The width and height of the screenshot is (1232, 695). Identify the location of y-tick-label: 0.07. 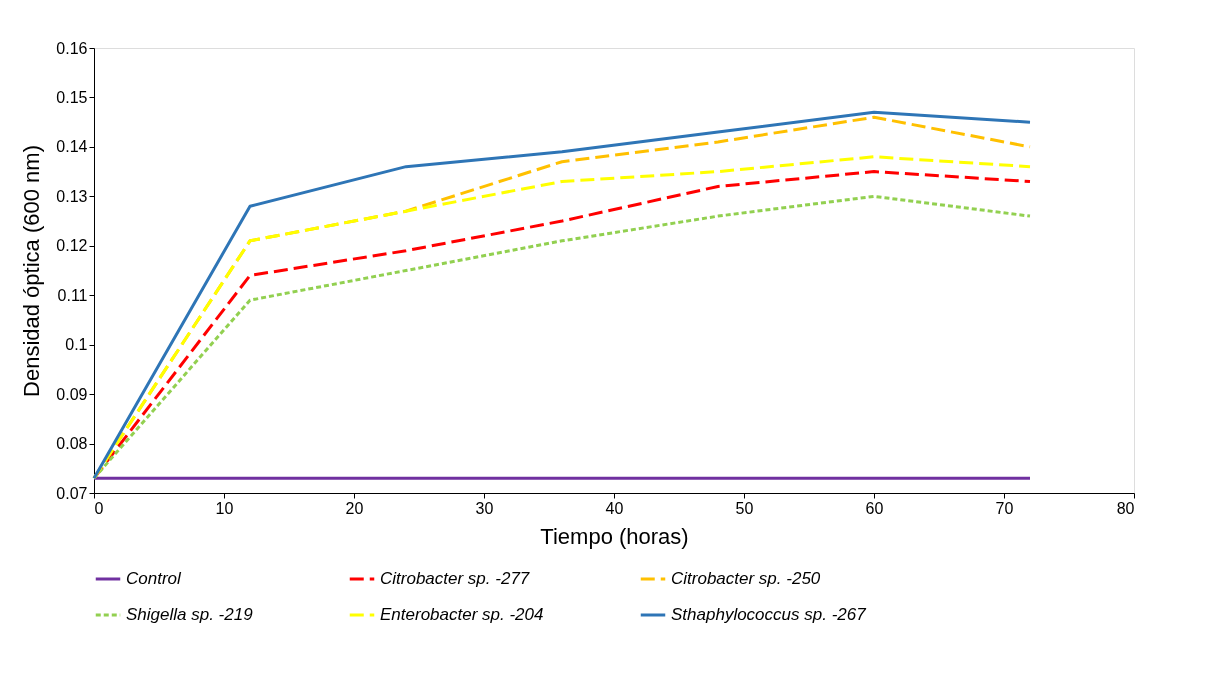
(72, 493).